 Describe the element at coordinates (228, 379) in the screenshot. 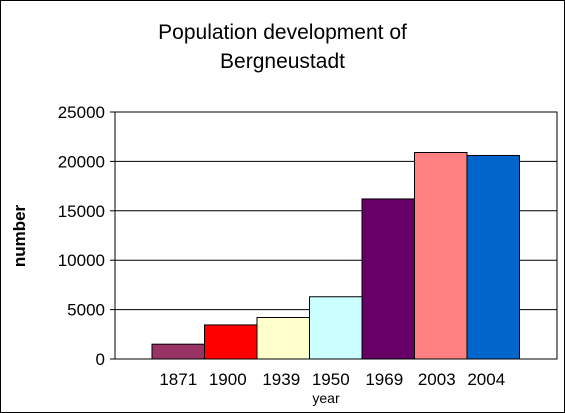

I see `x-tick-label: 1900` at that location.